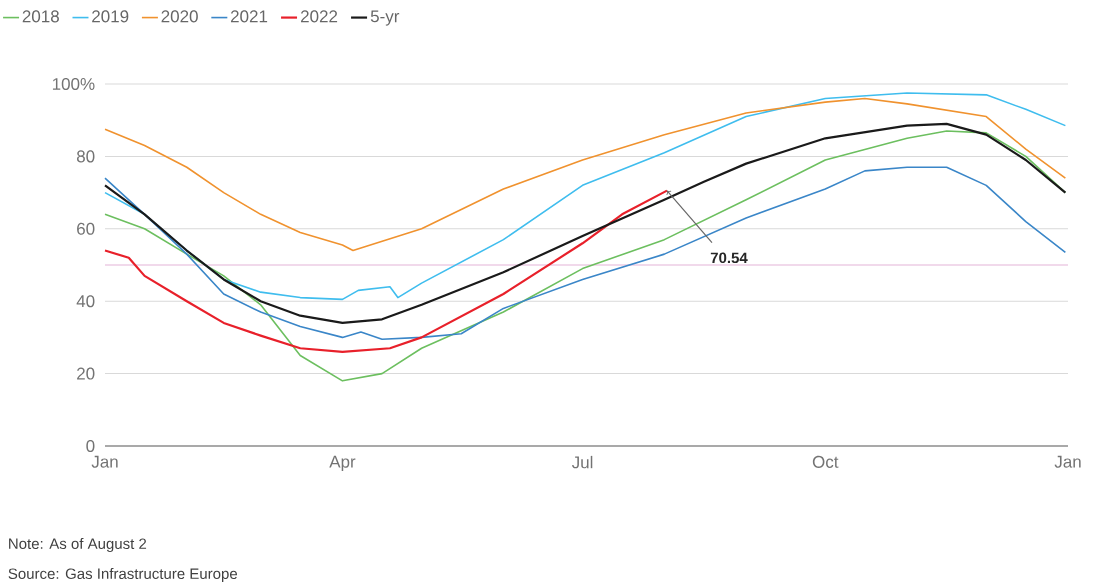 Image resolution: width=1094 pixels, height=586 pixels. What do you see at coordinates (78, 545) in the screenshot?
I see `text: Note: As of August 2` at bounding box center [78, 545].